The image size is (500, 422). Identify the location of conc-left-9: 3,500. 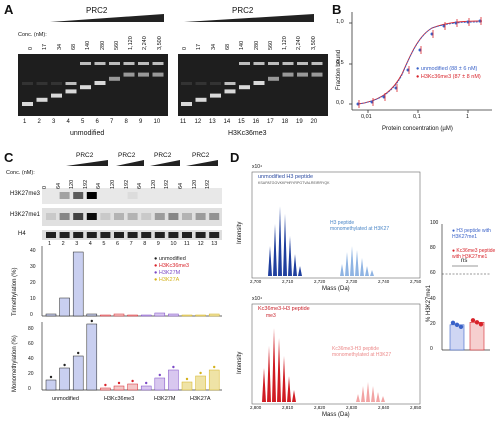
(159, 43).